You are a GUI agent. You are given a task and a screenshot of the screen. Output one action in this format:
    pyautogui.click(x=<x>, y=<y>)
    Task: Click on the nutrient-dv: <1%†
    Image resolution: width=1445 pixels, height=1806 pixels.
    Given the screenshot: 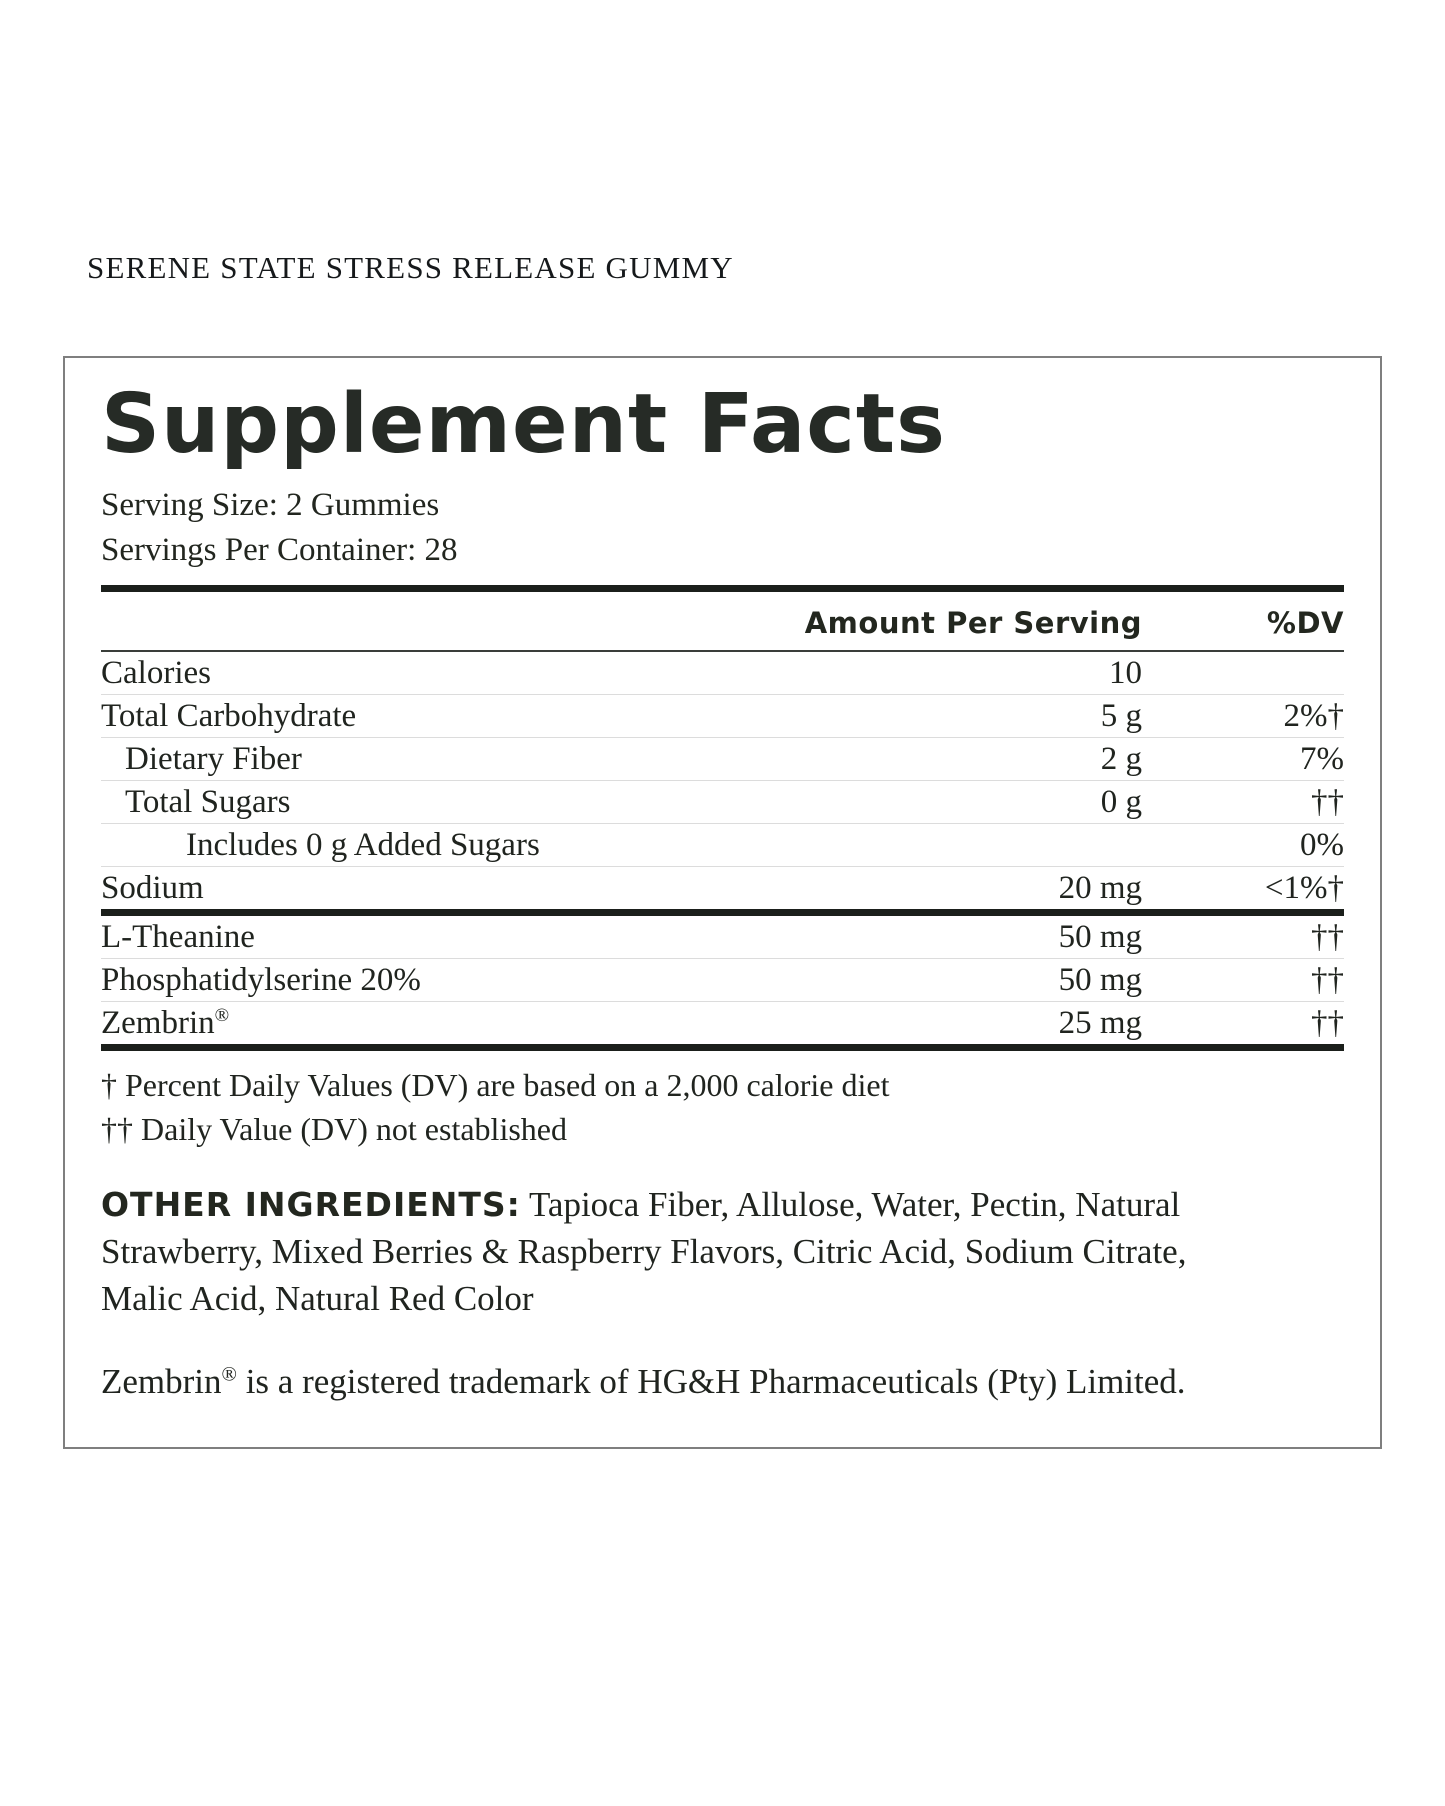 What is the action you would take?
    pyautogui.click(x=1243, y=891)
    